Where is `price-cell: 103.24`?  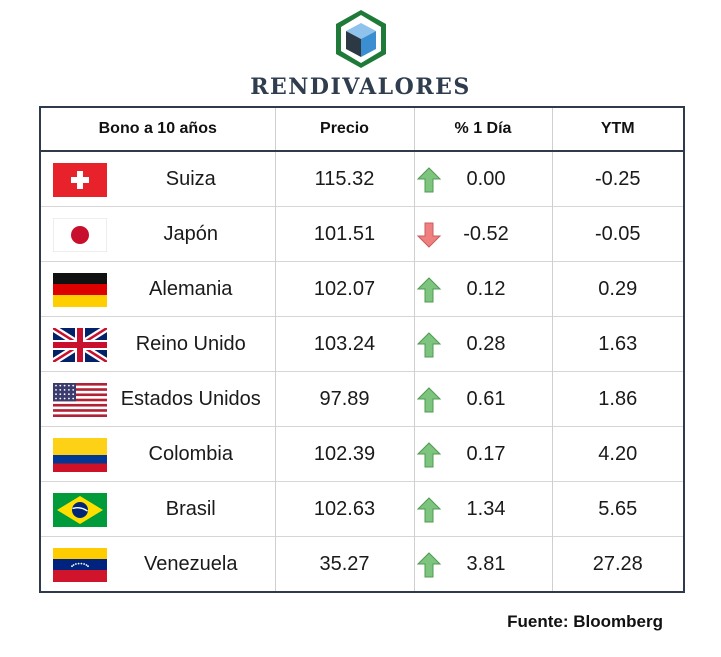 price-cell: 103.24 is located at coordinates (344, 344).